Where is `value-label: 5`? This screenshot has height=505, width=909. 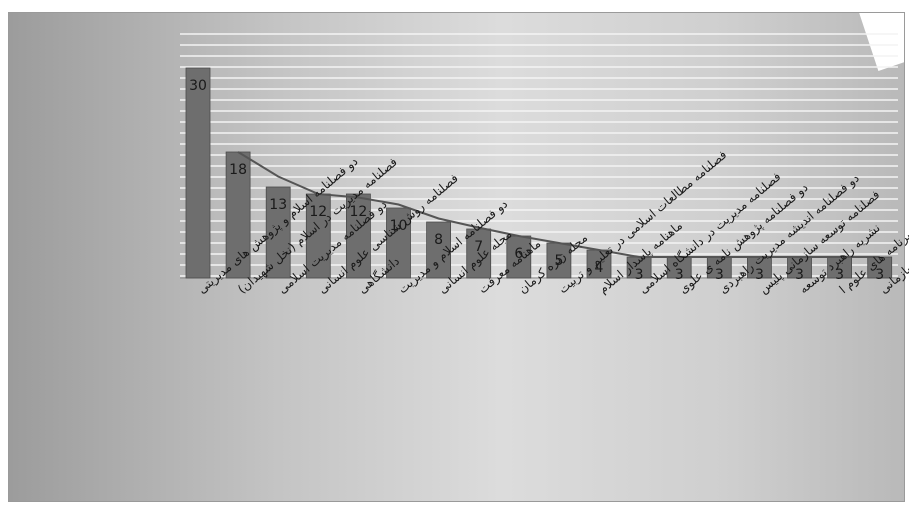
value-label: 5 is located at coordinates (558, 261).